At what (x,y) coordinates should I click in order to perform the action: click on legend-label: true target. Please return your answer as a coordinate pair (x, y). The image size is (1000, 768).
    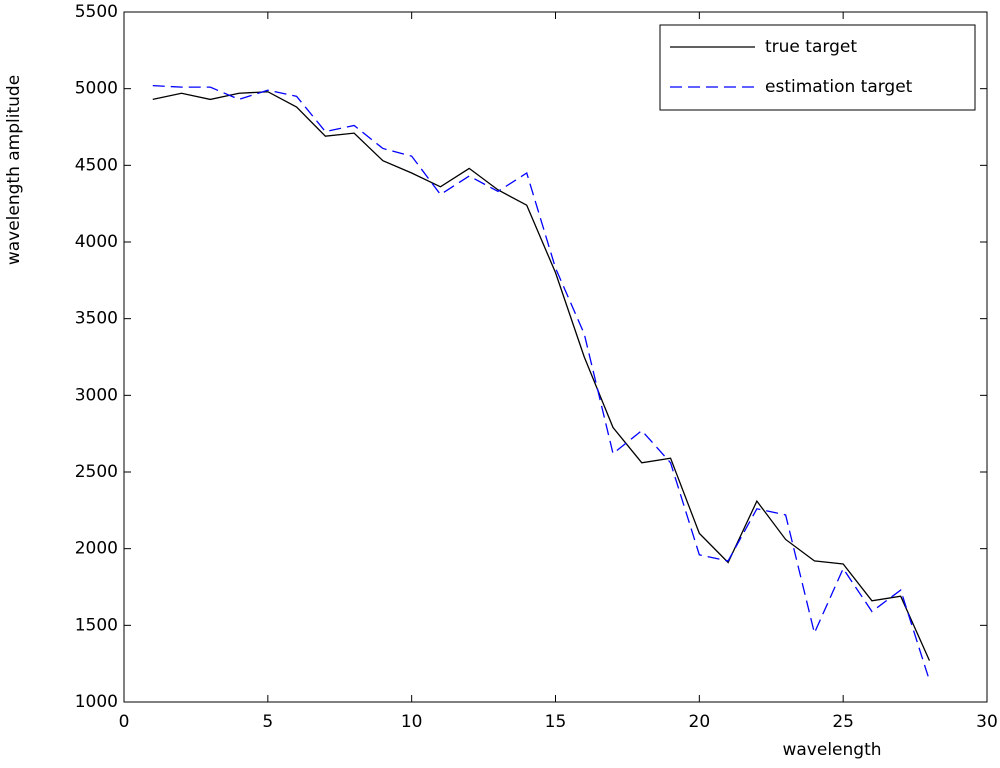
    Looking at the image, I should click on (811, 47).